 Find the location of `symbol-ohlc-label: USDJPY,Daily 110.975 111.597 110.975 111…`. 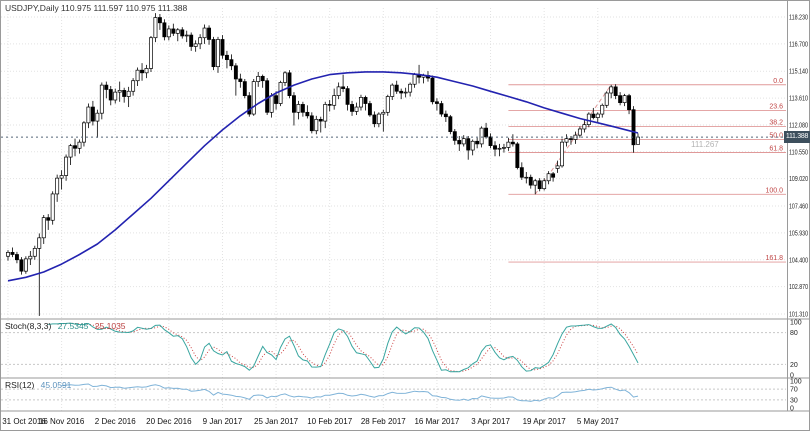

symbol-ohlc-label: USDJPY,Daily 110.975 111.597 110.975 111… is located at coordinates (96, 8).